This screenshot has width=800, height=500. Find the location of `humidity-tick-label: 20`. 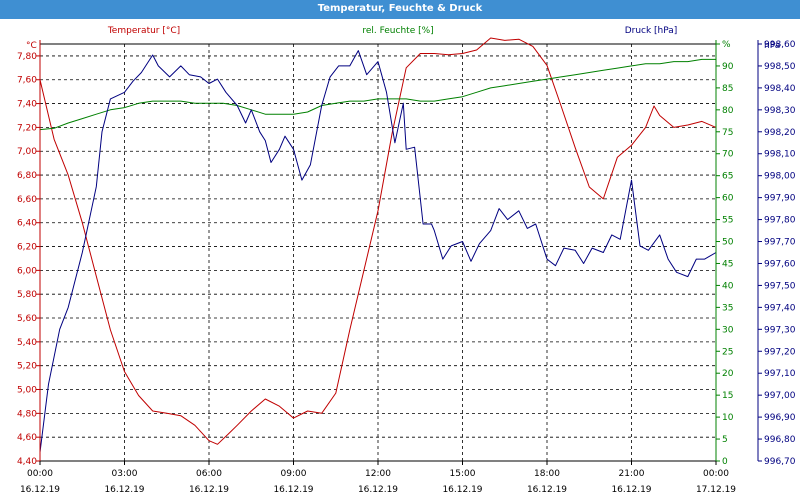

humidity-tick-label: 20 is located at coordinates (728, 374).